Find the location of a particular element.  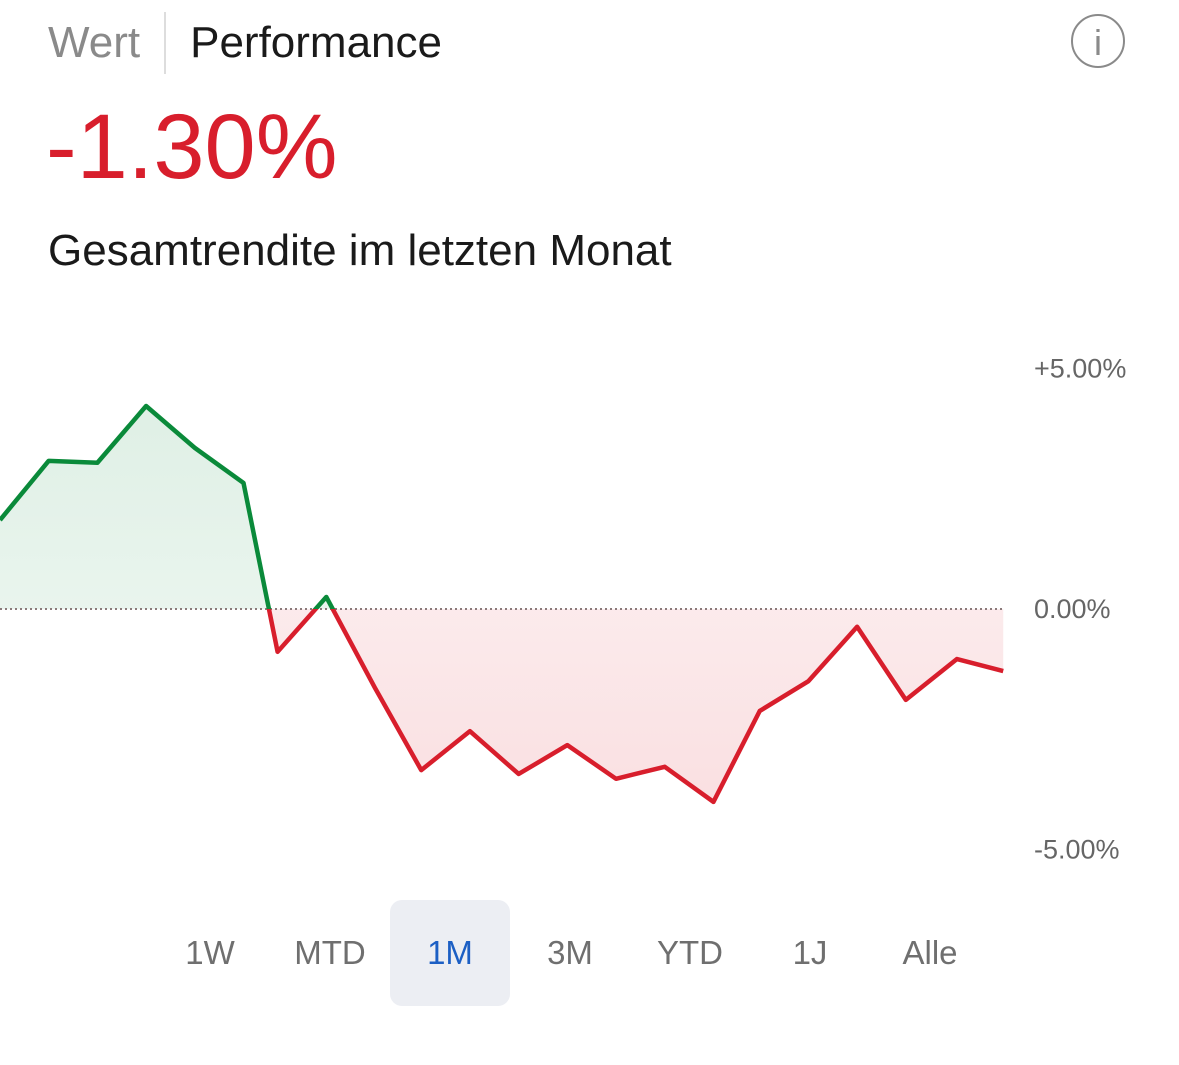

info-icon: i is located at coordinates (1098, 41).